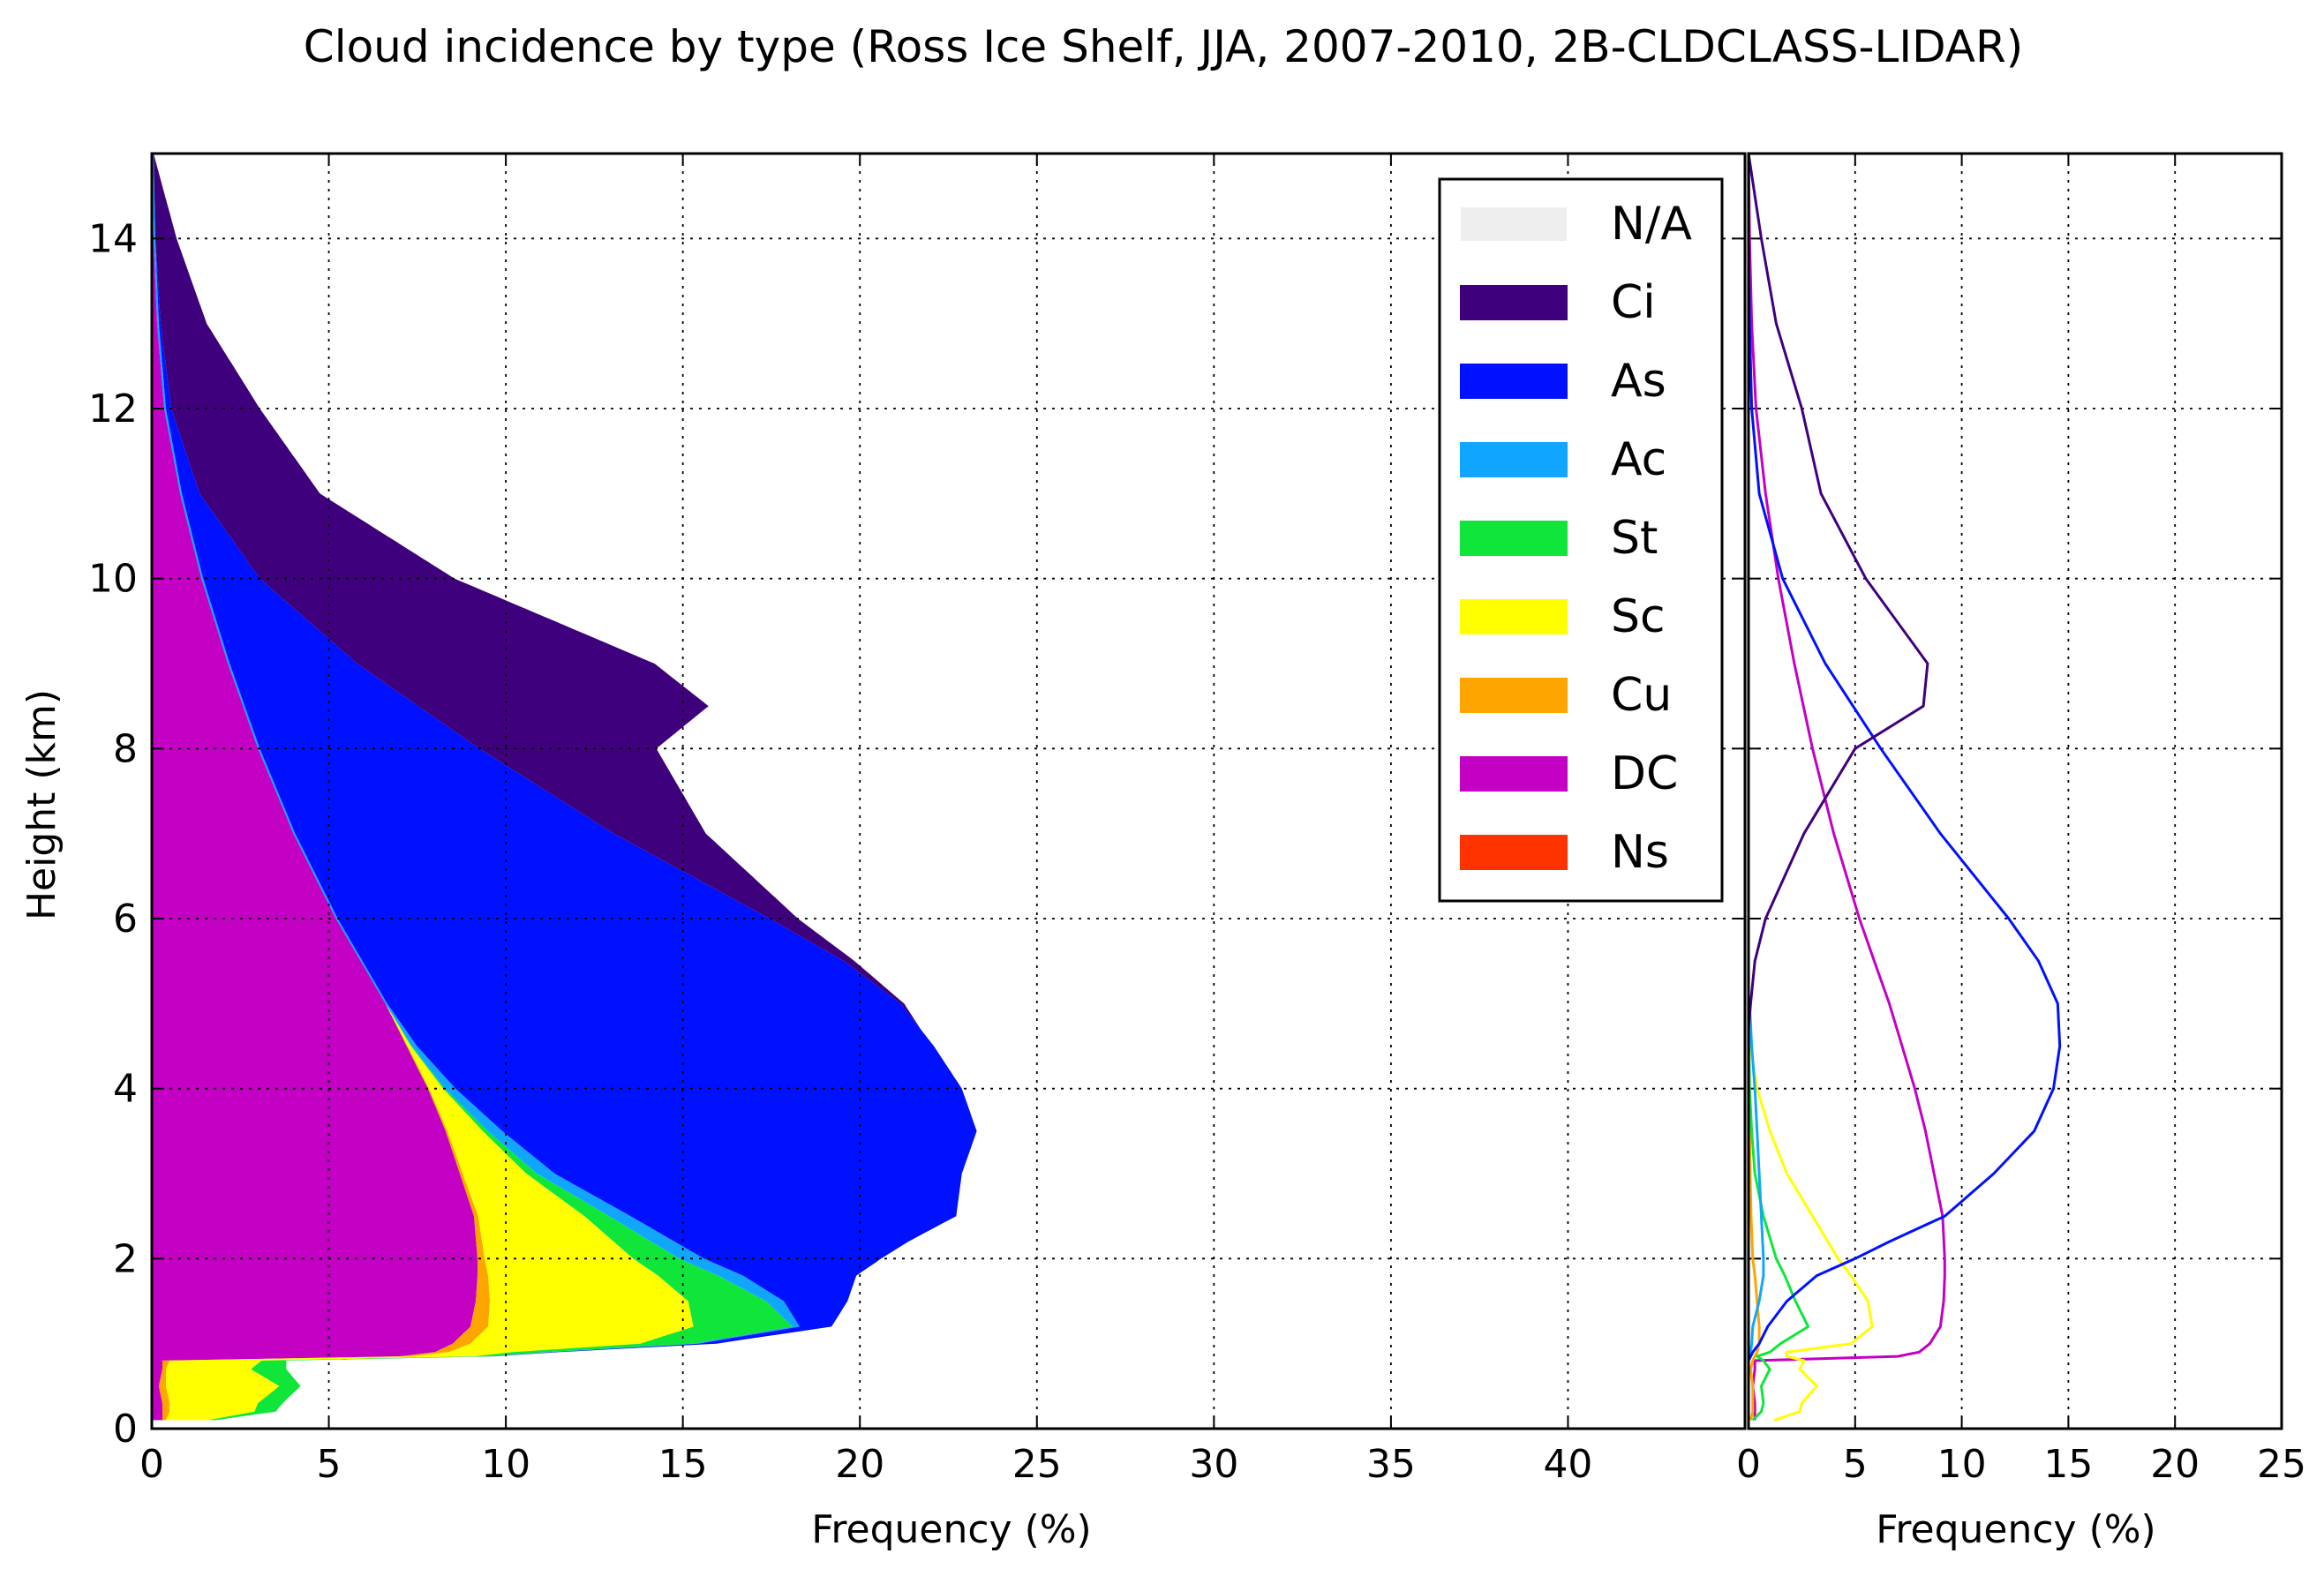 This screenshot has height=1576, width=2324. What do you see at coordinates (125, 1258) in the screenshot?
I see `y-tick-label: 2` at bounding box center [125, 1258].